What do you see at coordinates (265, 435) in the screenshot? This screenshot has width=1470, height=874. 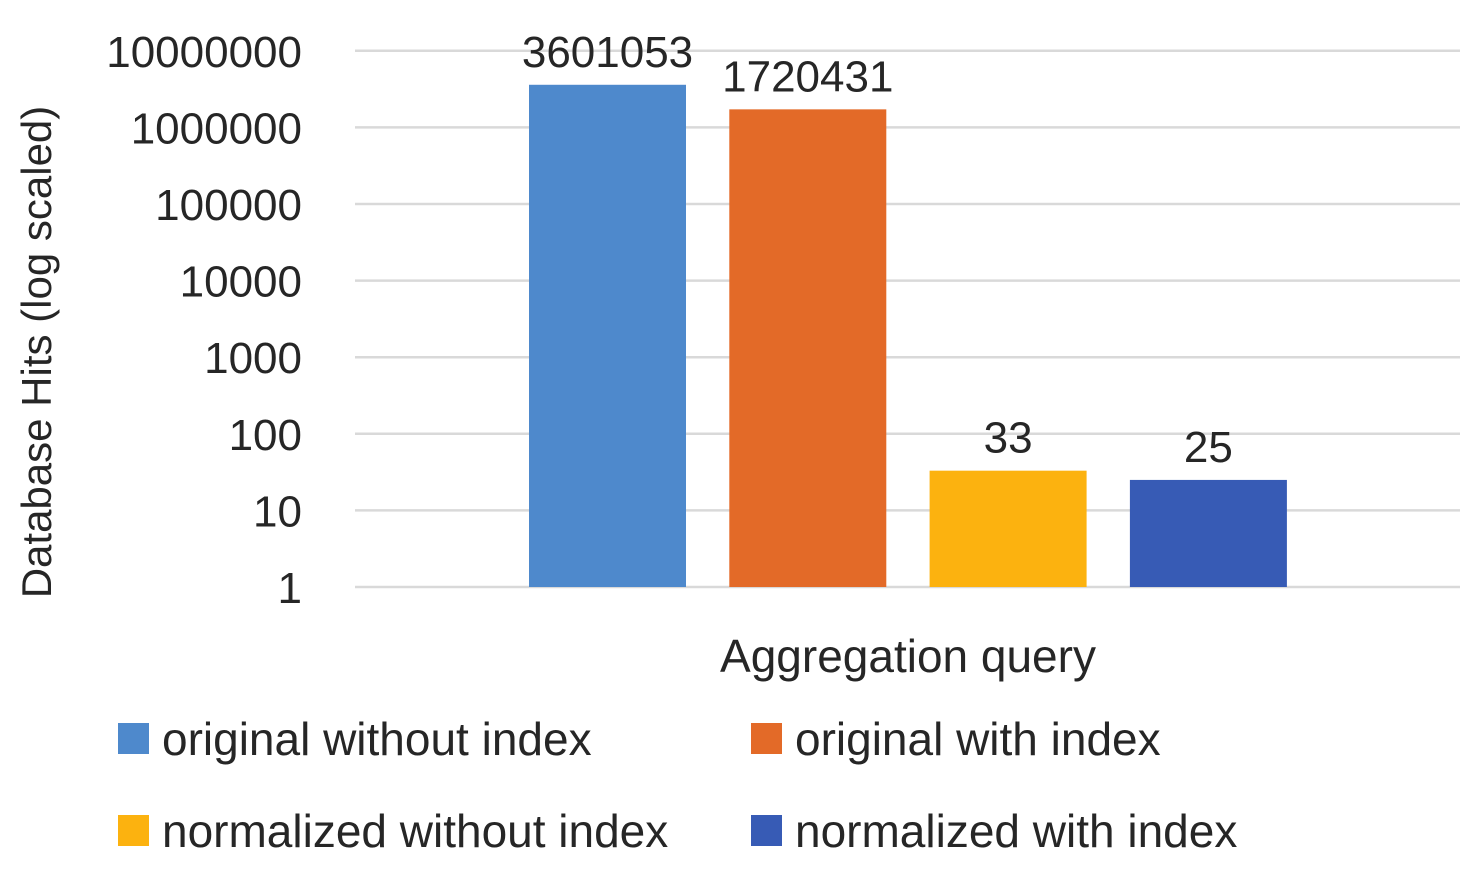 I see `y-tick-label: 100` at bounding box center [265, 435].